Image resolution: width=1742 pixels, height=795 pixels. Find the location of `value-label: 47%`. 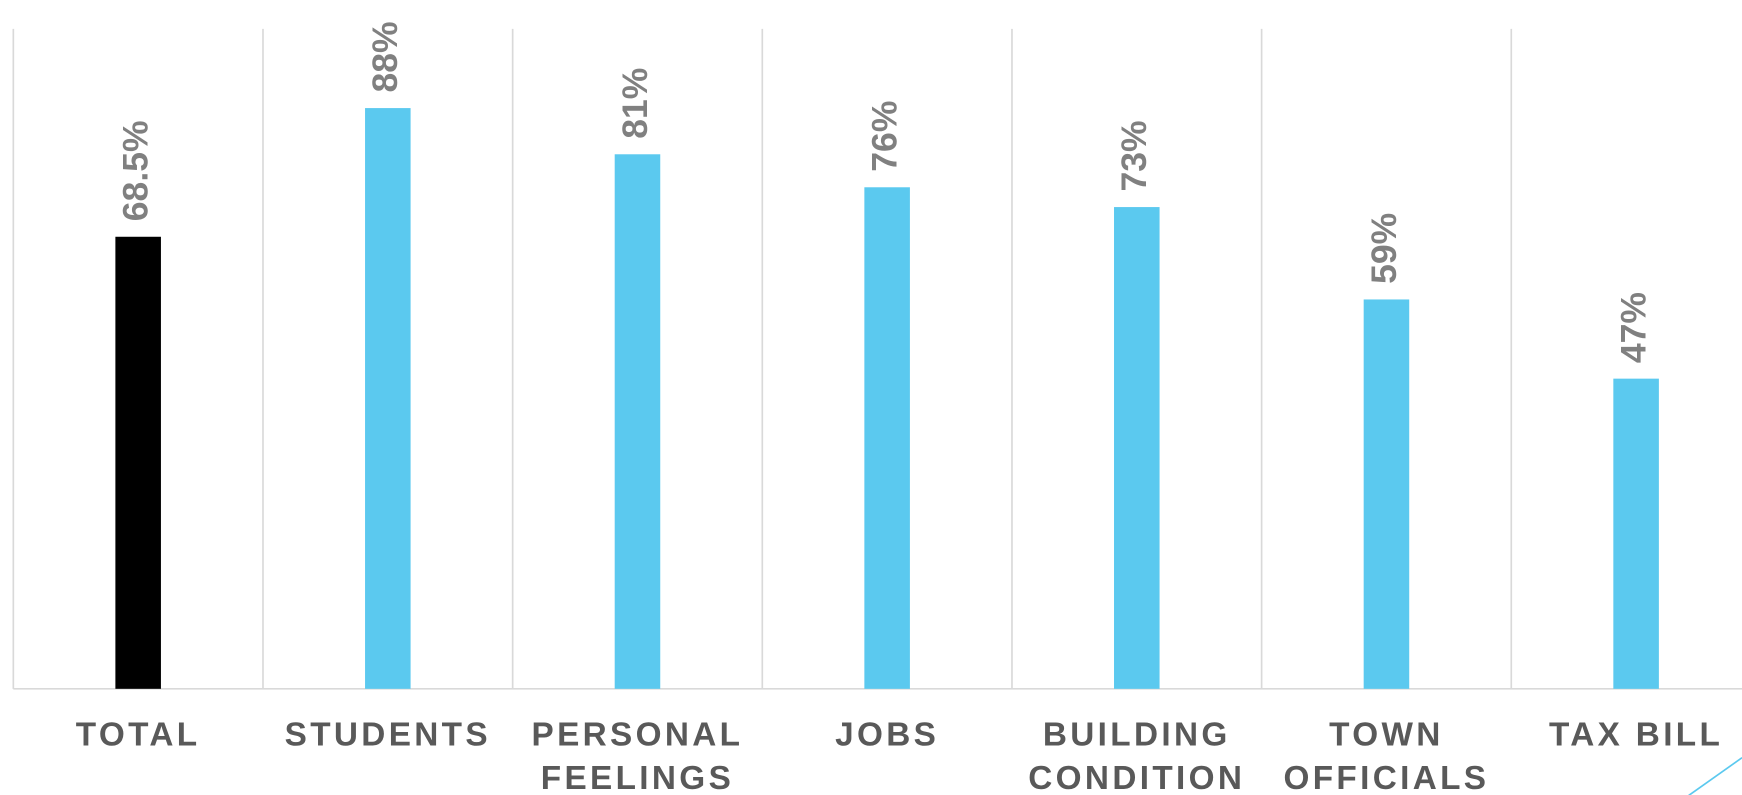

value-label: 47% is located at coordinates (1633, 327).